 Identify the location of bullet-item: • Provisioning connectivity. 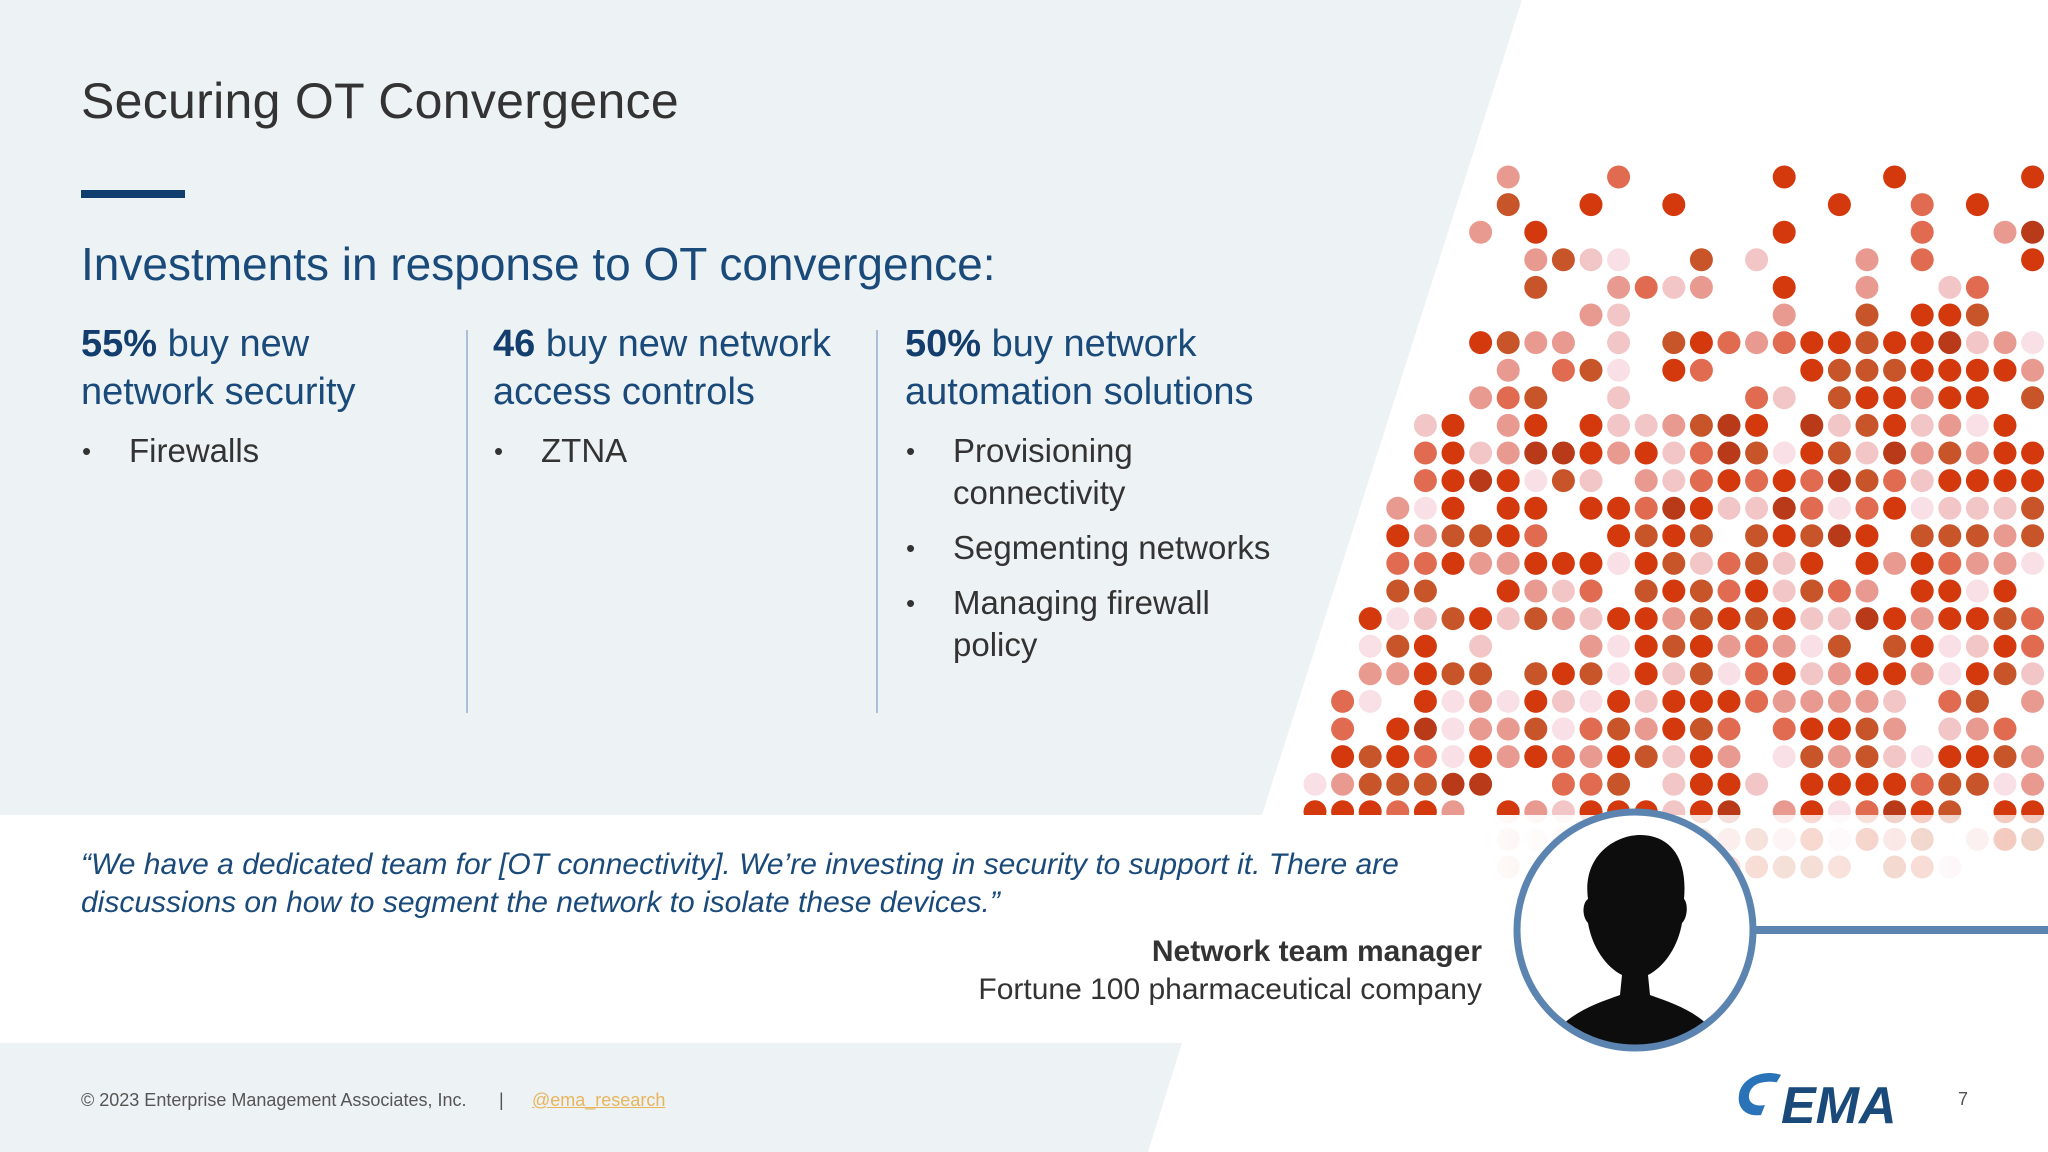
(1100, 472).